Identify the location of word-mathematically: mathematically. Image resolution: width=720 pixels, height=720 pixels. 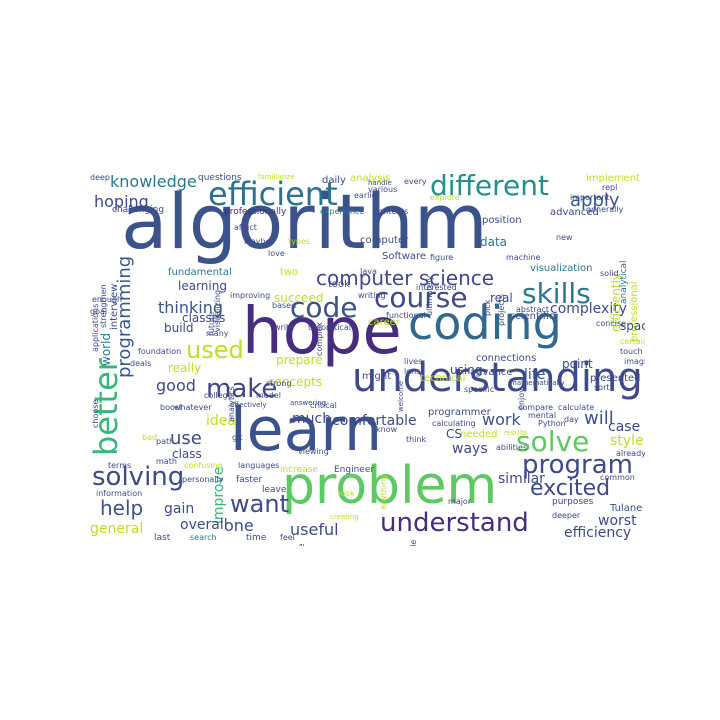
(537, 383).